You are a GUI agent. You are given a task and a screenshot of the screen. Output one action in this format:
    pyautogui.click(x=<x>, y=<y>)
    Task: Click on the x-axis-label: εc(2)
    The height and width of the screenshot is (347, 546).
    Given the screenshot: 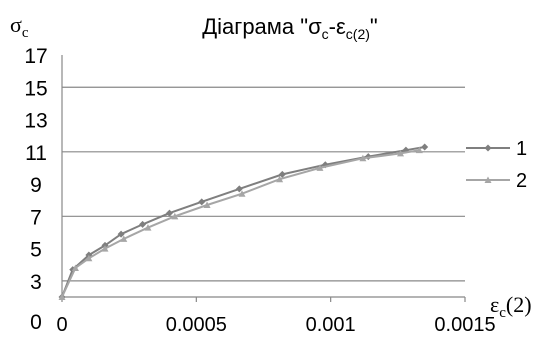 What is the action you would take?
    pyautogui.click(x=511, y=306)
    